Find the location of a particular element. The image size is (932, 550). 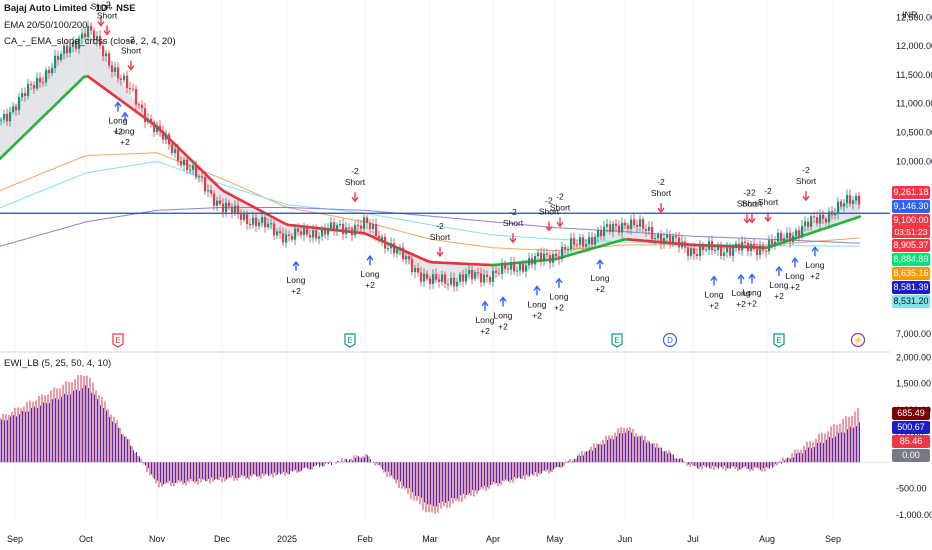

ca-indicator-label: CA_-_EMA_slope_cross (close, 2, 4, 20) is located at coordinates (90, 41).